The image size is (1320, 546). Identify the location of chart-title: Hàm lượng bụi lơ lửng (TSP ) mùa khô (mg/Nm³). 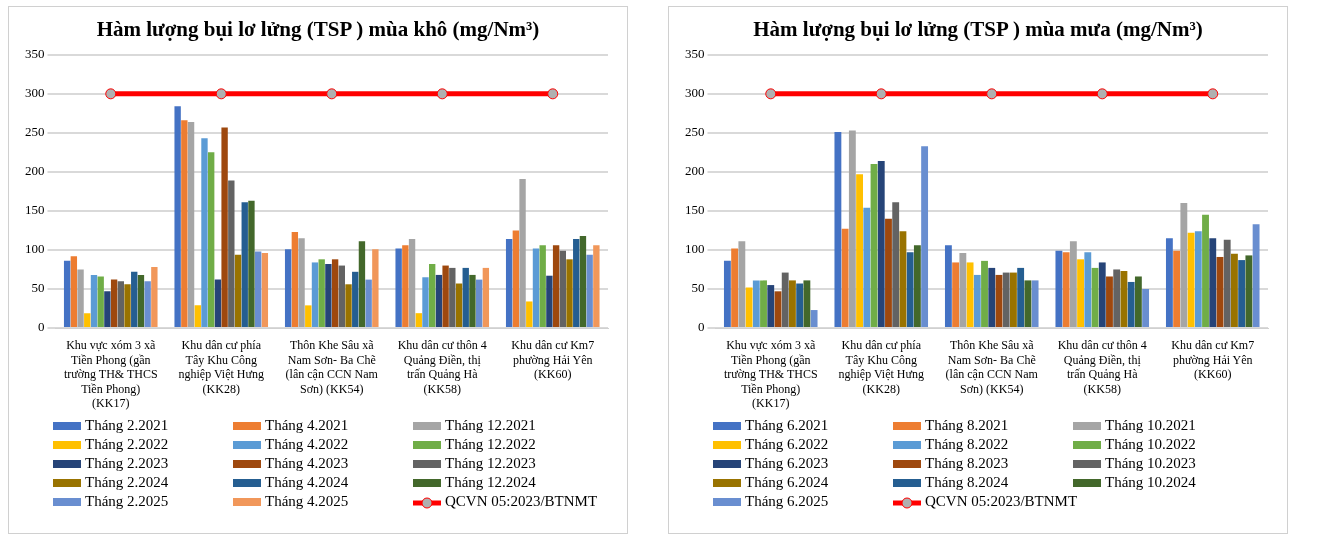
(318, 29).